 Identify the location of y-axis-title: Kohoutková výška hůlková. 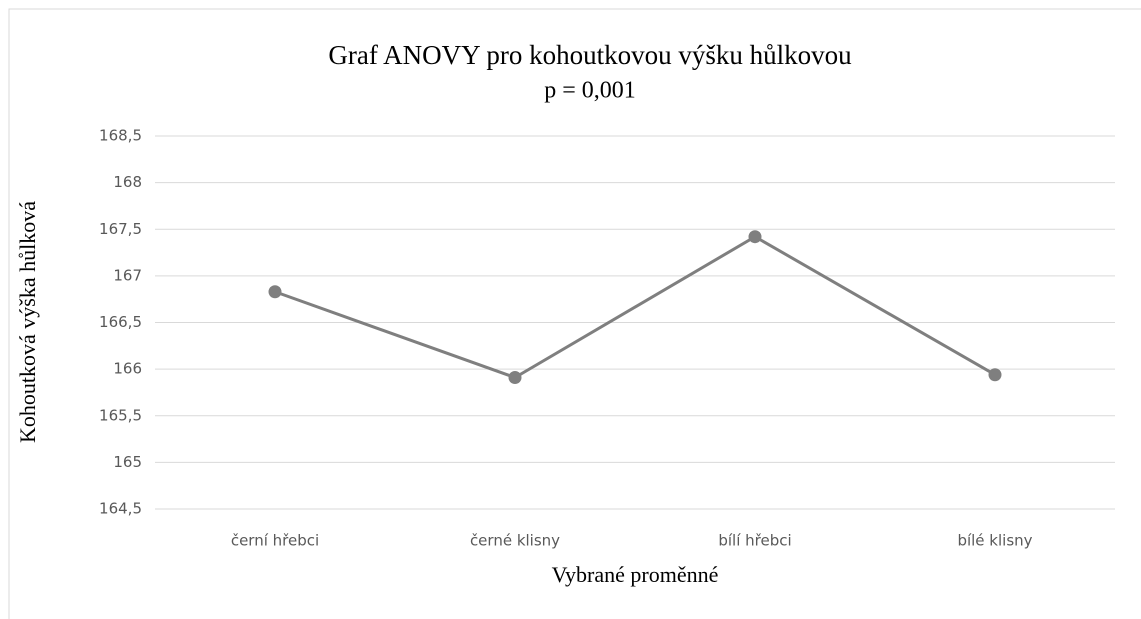
(27, 322).